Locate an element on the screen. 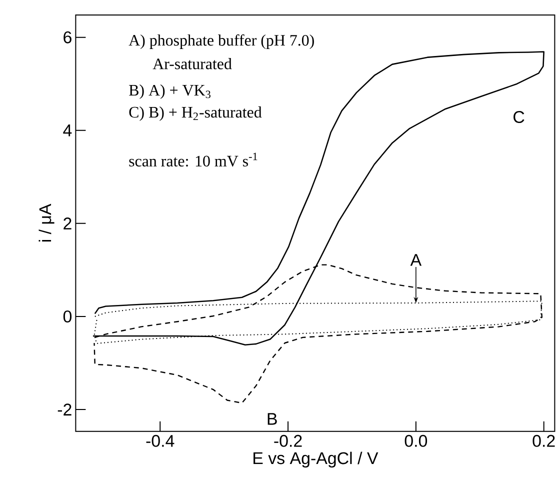 The width and height of the screenshot is (557, 494). x-tick-label: -0.4 is located at coordinates (160, 440).